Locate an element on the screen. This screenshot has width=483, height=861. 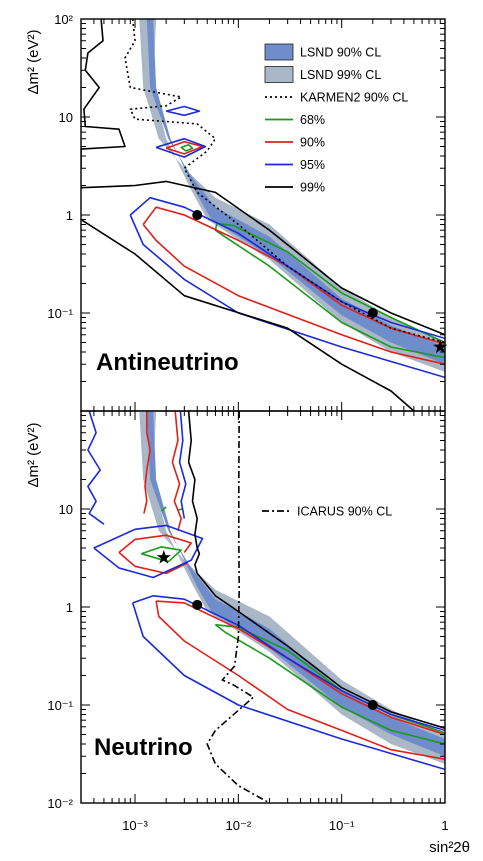
x-tick-label: 1 is located at coordinates (444, 825).